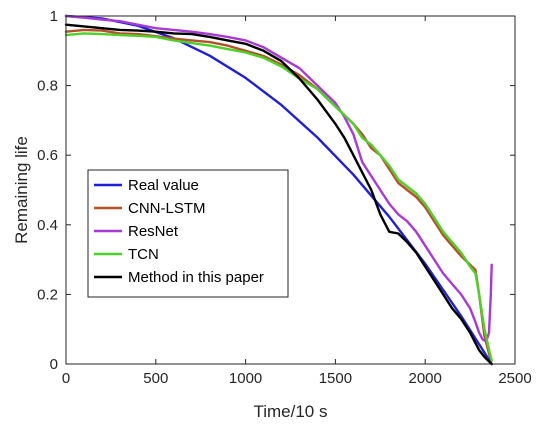 Image resolution: width=550 pixels, height=427 pixels. I want to click on y-tick-label: 0.8, so click(47, 86).